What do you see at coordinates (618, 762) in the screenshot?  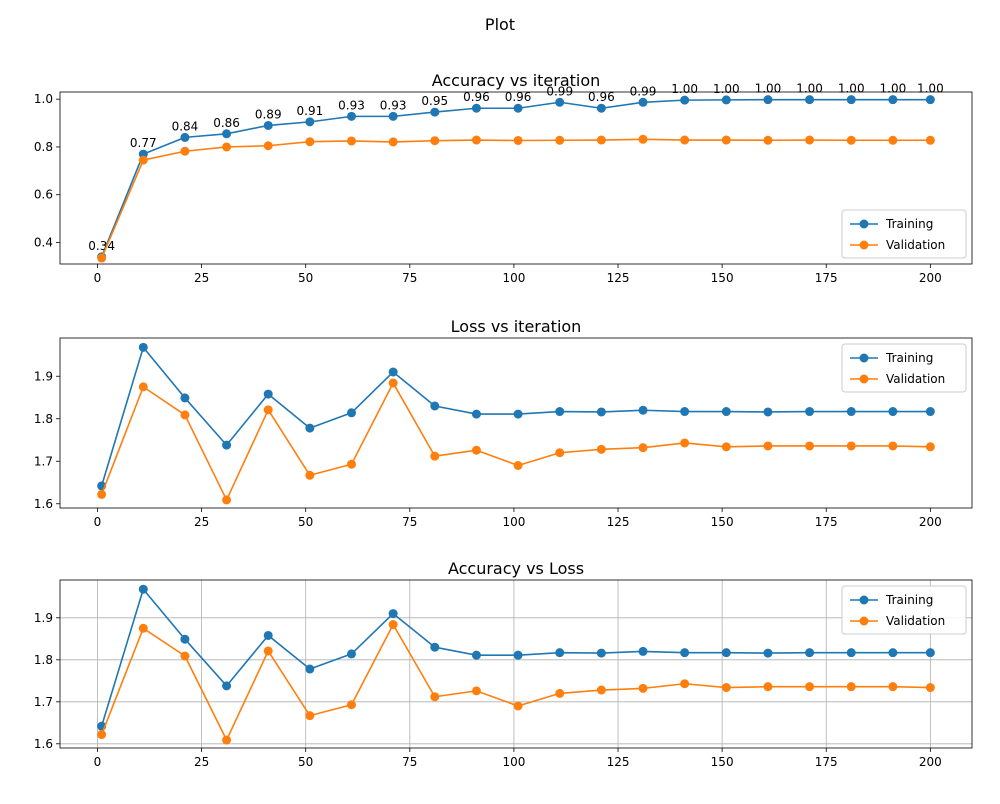 I see `x-tick-label: 125` at bounding box center [618, 762].